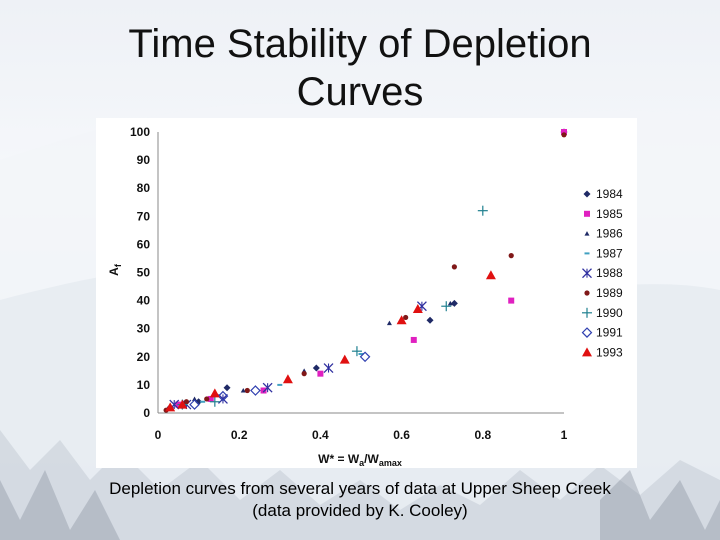 This screenshot has height=540, width=720. I want to click on x-tick-label: 1, so click(564, 435).